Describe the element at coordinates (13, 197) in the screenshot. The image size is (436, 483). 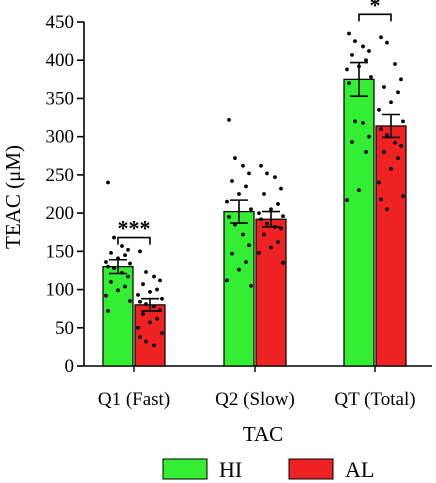
I see `y-axis-title: TEAC (μM)` at that location.